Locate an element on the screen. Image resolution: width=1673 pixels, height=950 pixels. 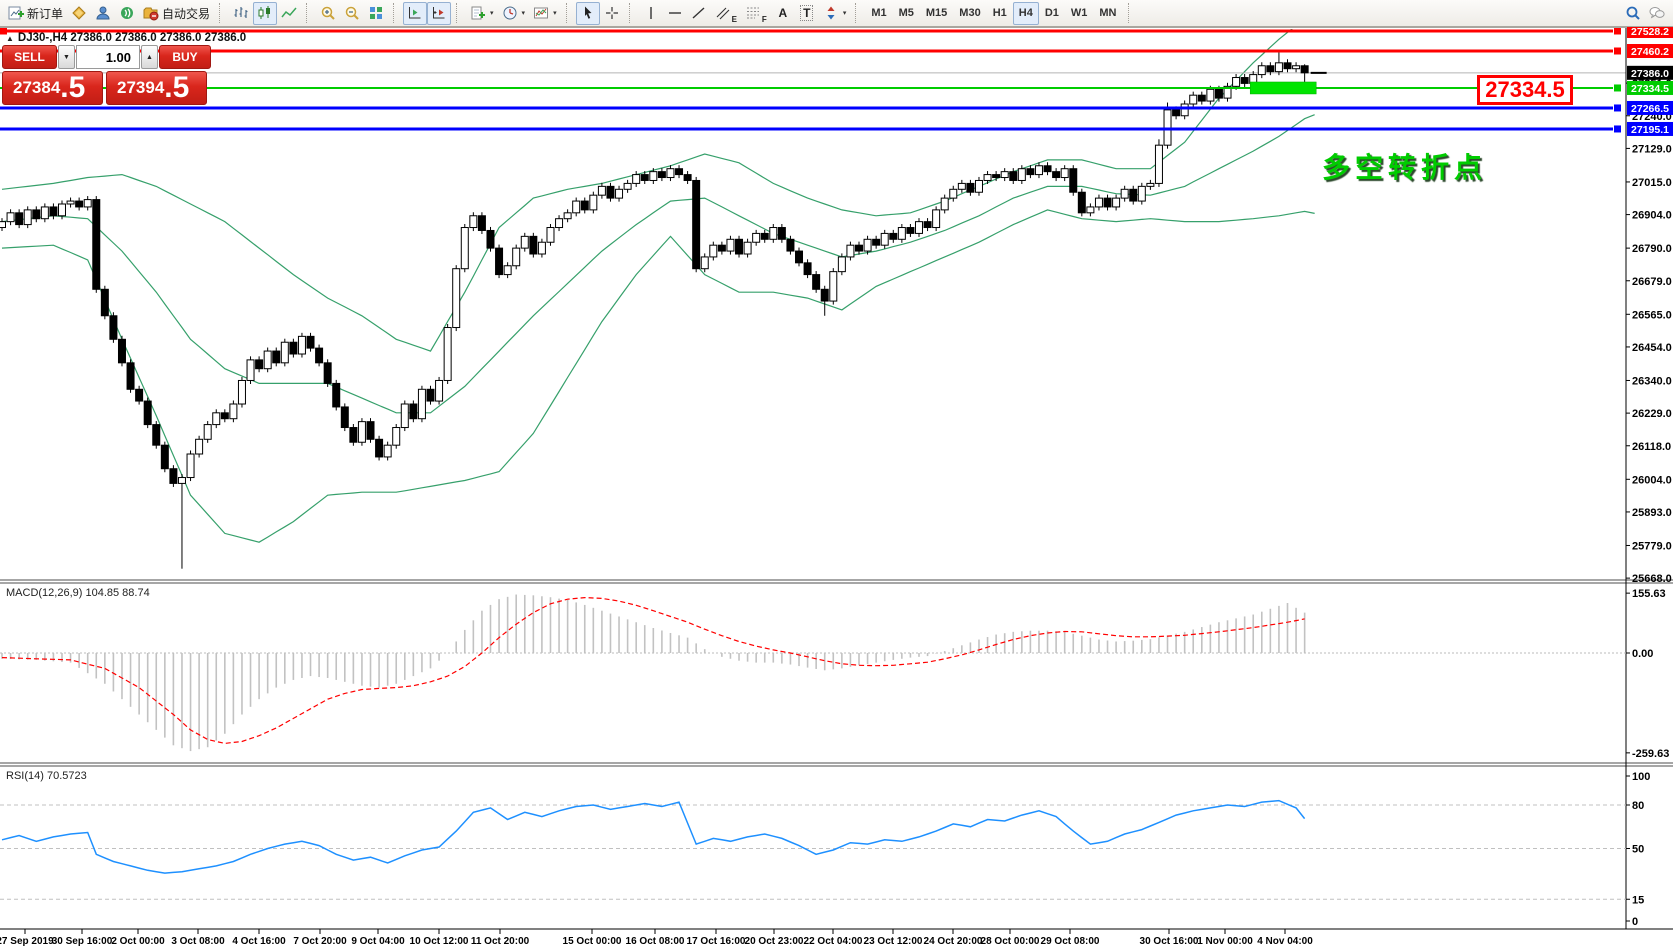
arrows-button: ▾ is located at coordinates (835, 13).